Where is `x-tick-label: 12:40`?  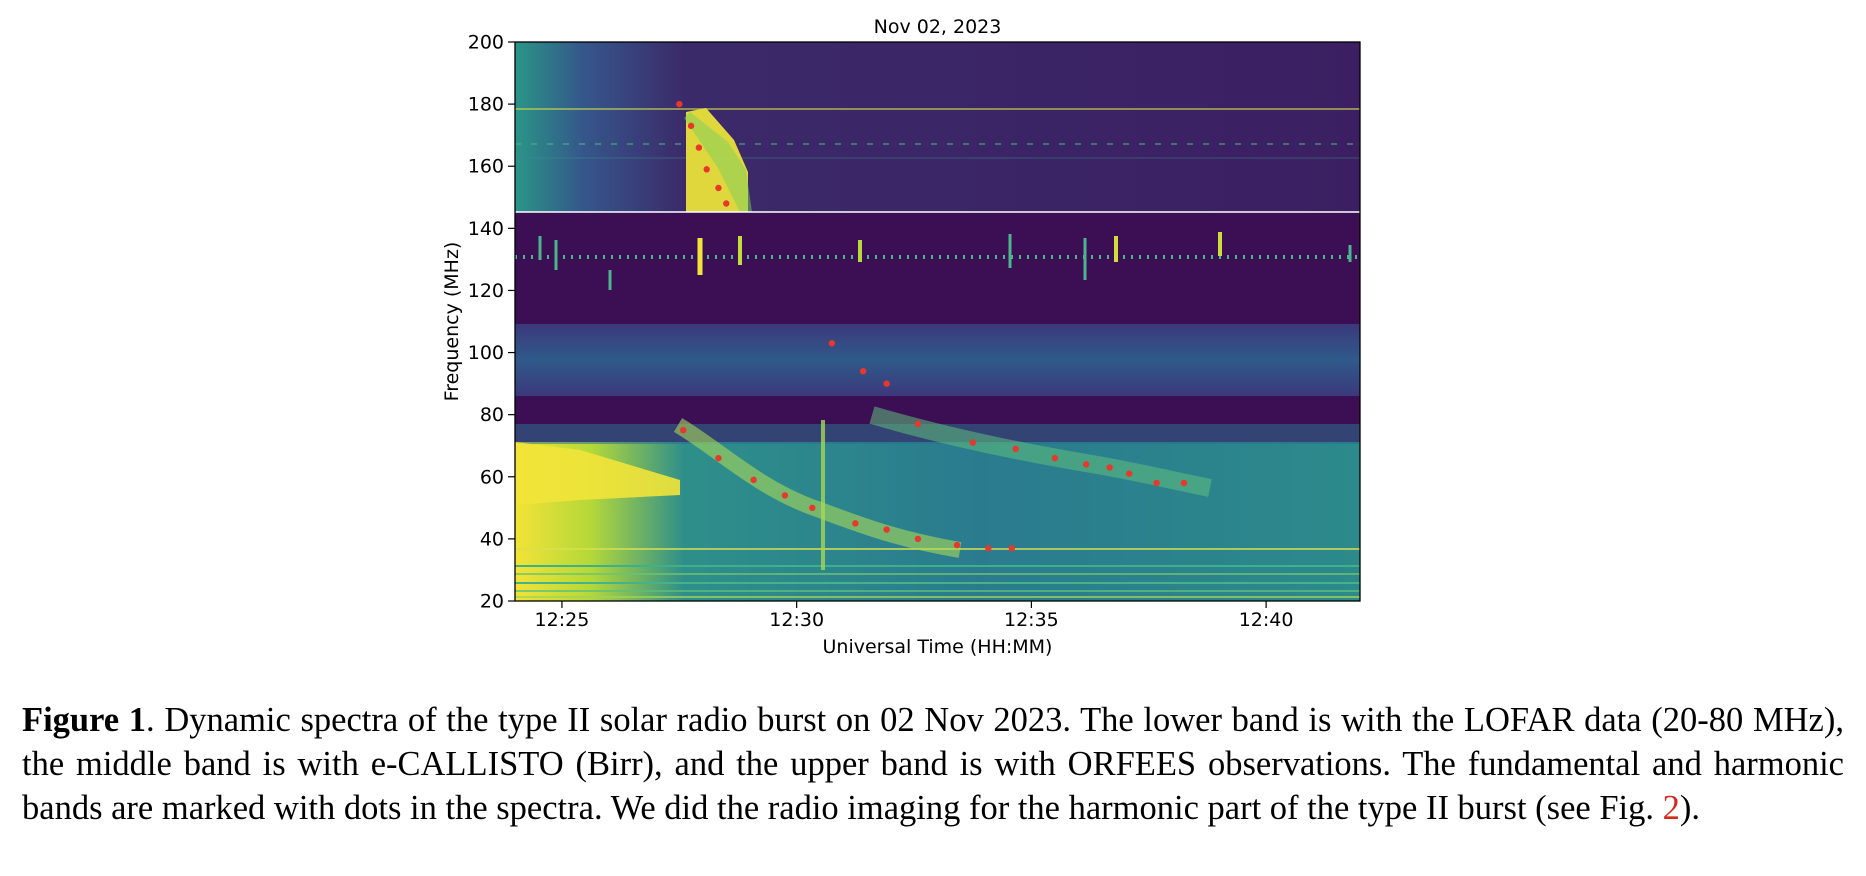
x-tick-label: 12:40 is located at coordinates (1266, 620).